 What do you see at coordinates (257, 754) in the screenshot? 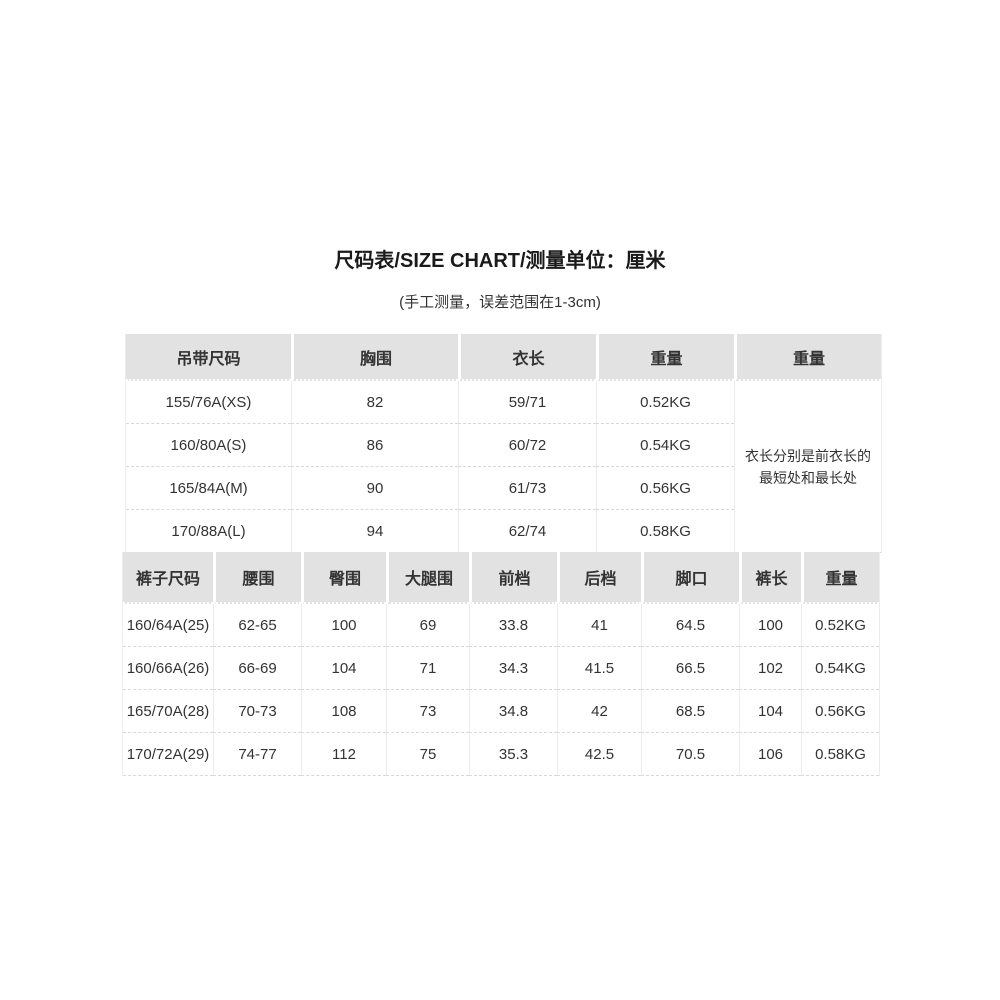
I see `data-cell: 74-77` at bounding box center [257, 754].